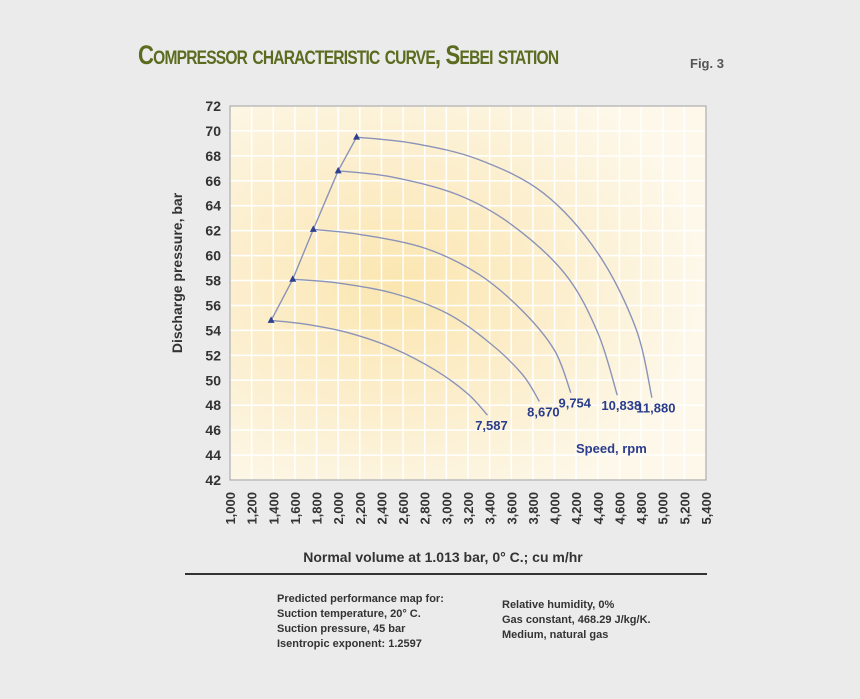 The width and height of the screenshot is (860, 699). I want to click on x-tick-label: 3,200, so click(468, 508).